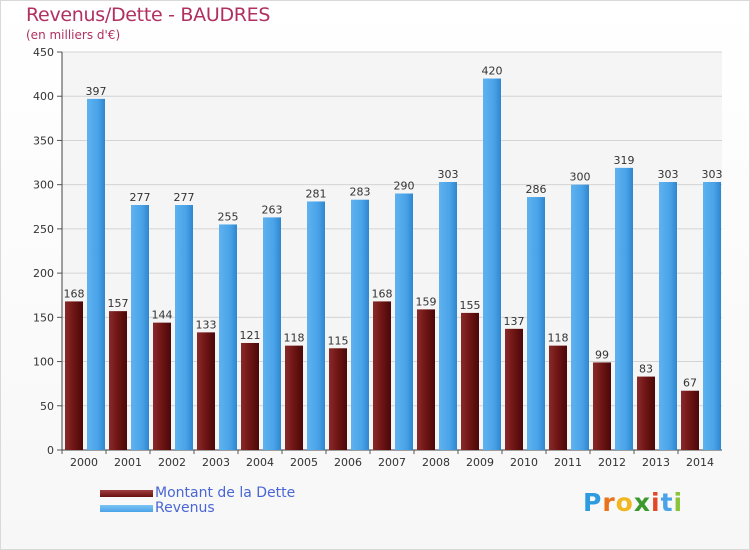  I want to click on x-tick-label: 2008, so click(436, 462).